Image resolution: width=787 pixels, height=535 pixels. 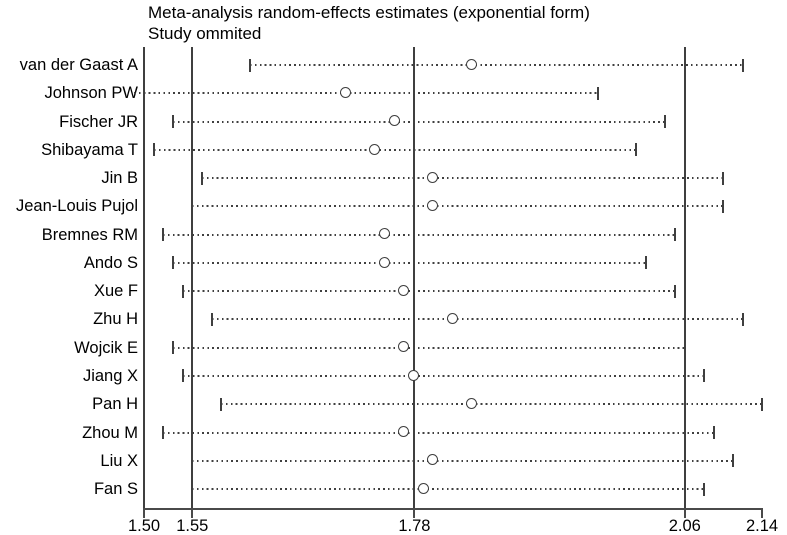 I want to click on study-label: Pan H, so click(x=115, y=404).